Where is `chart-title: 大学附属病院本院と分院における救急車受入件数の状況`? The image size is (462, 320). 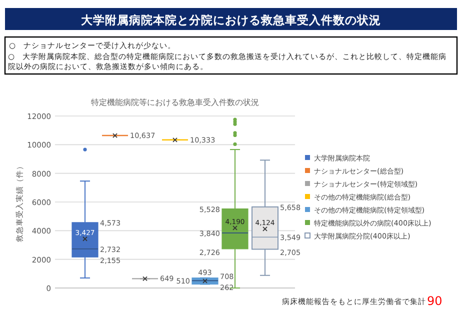 chart-title: 大学附属病院本院と分院における救急車受入件数の状況 is located at coordinates (231, 20).